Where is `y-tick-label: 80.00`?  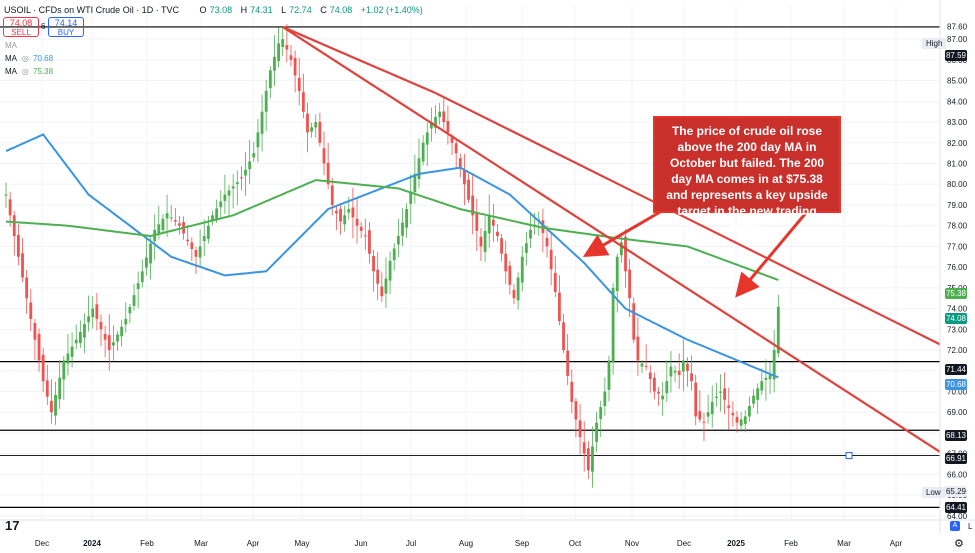 y-tick-label: 80.00 is located at coordinates (957, 184).